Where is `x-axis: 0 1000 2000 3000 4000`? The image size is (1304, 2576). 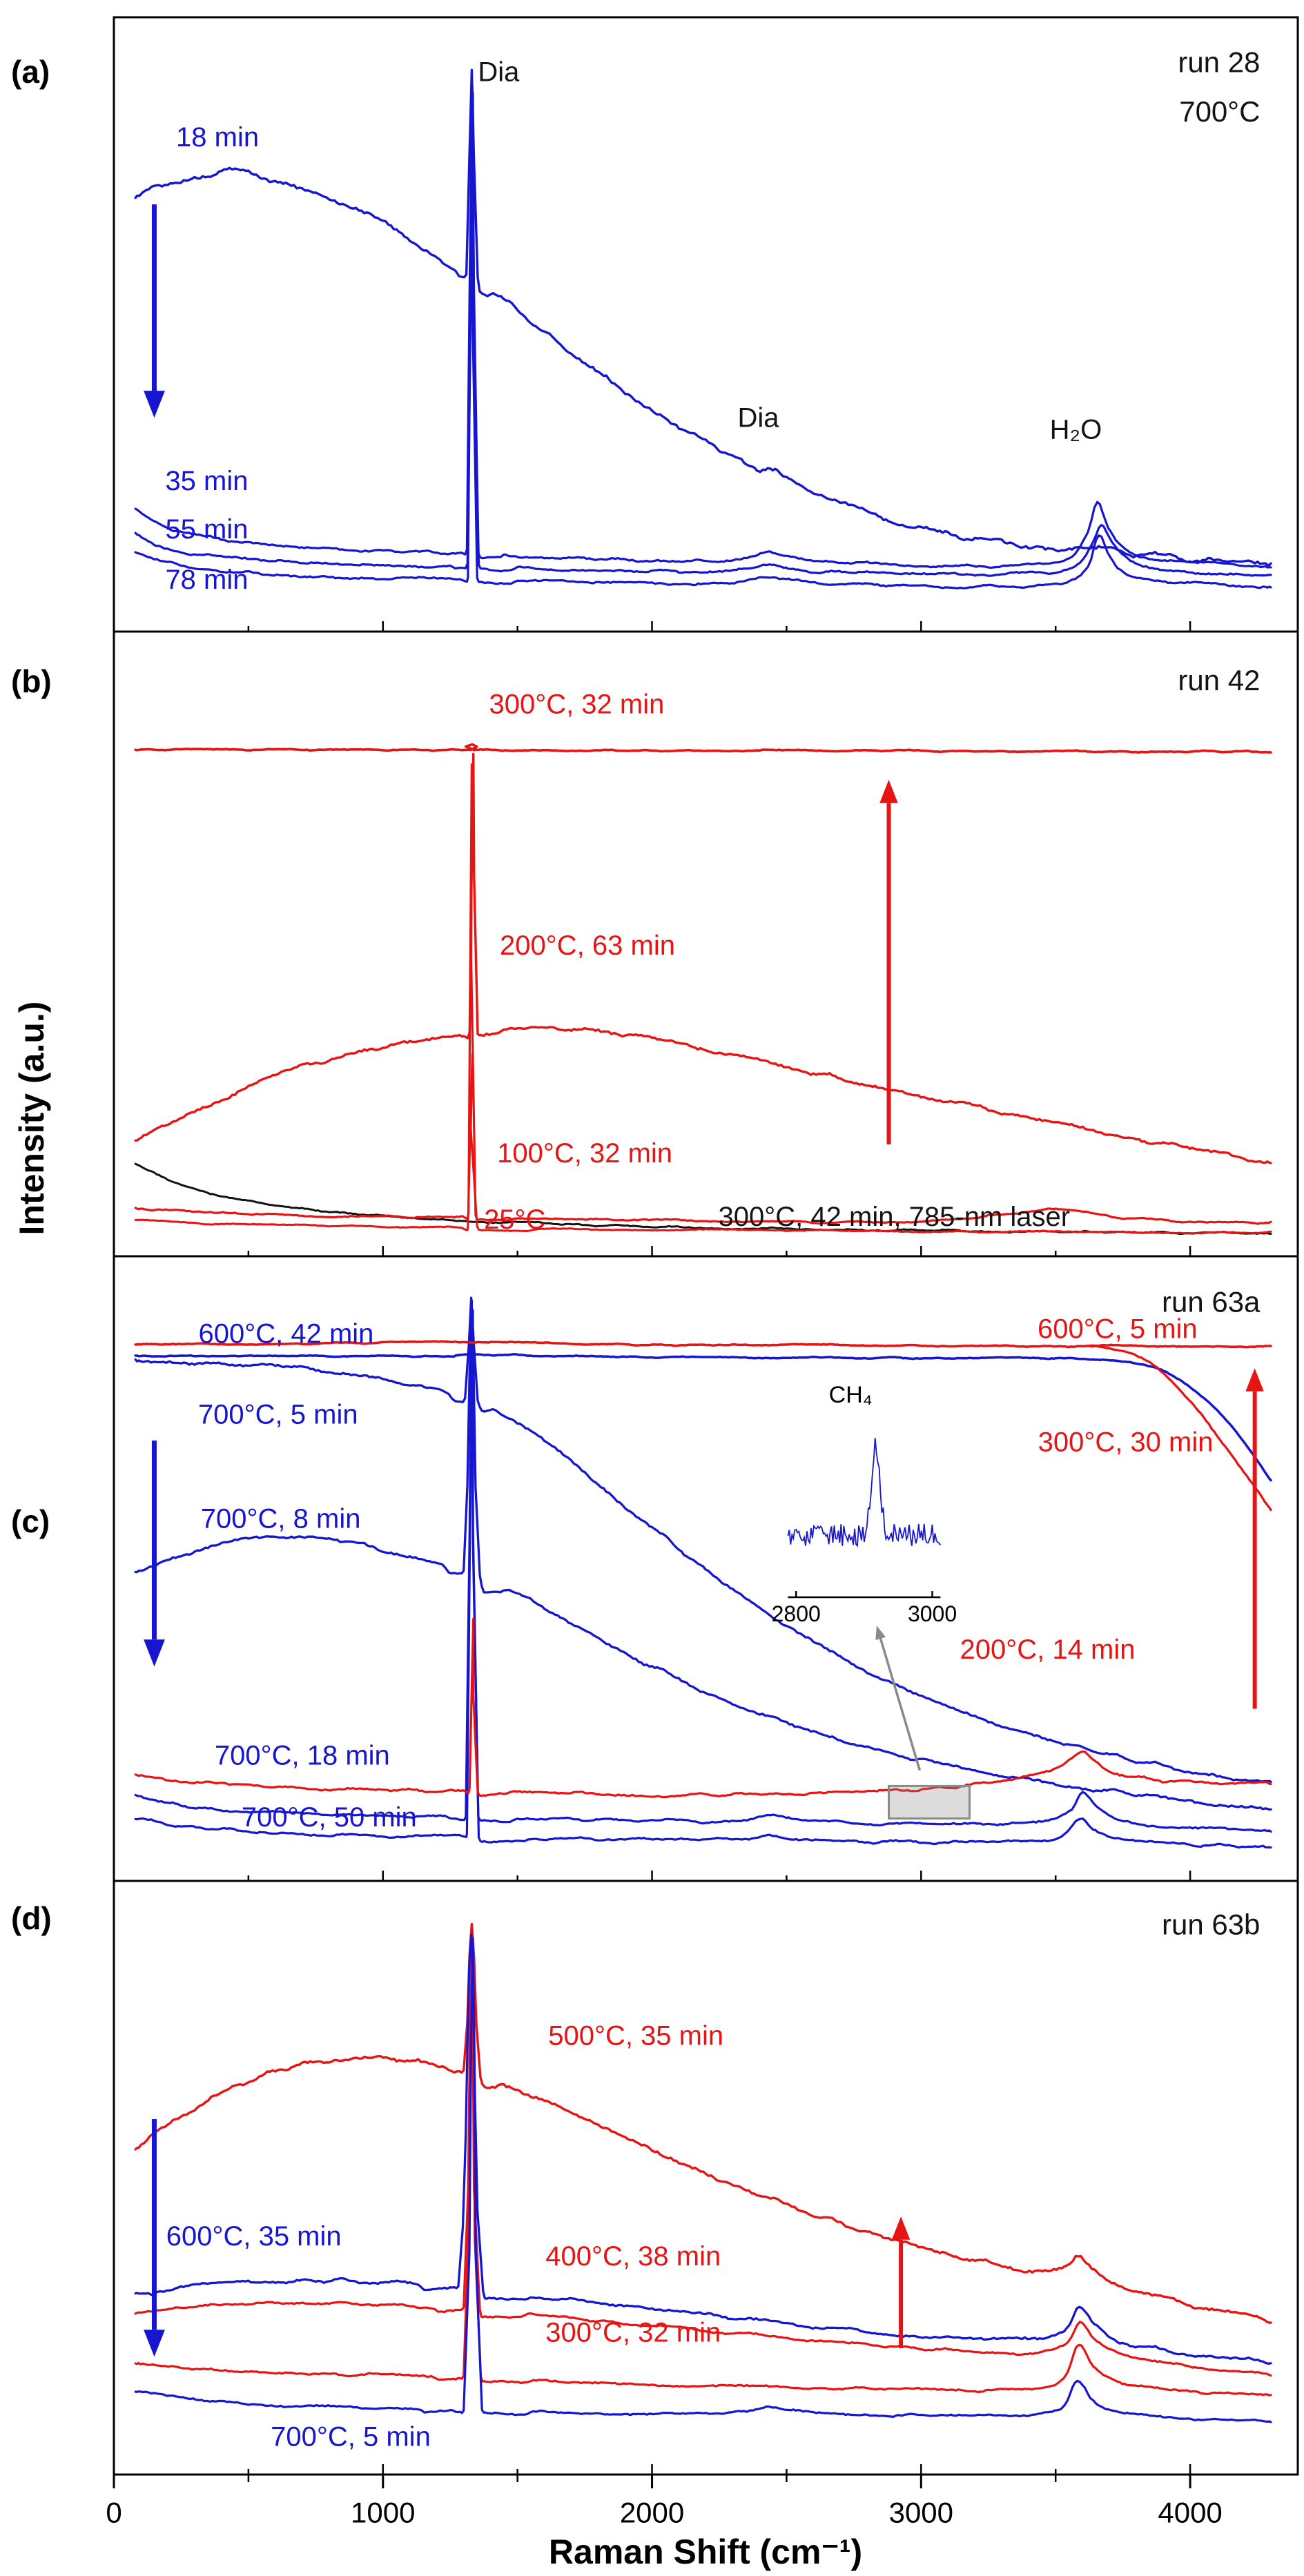 x-axis: 0 1000 2000 3000 4000 is located at coordinates (664, 2502).